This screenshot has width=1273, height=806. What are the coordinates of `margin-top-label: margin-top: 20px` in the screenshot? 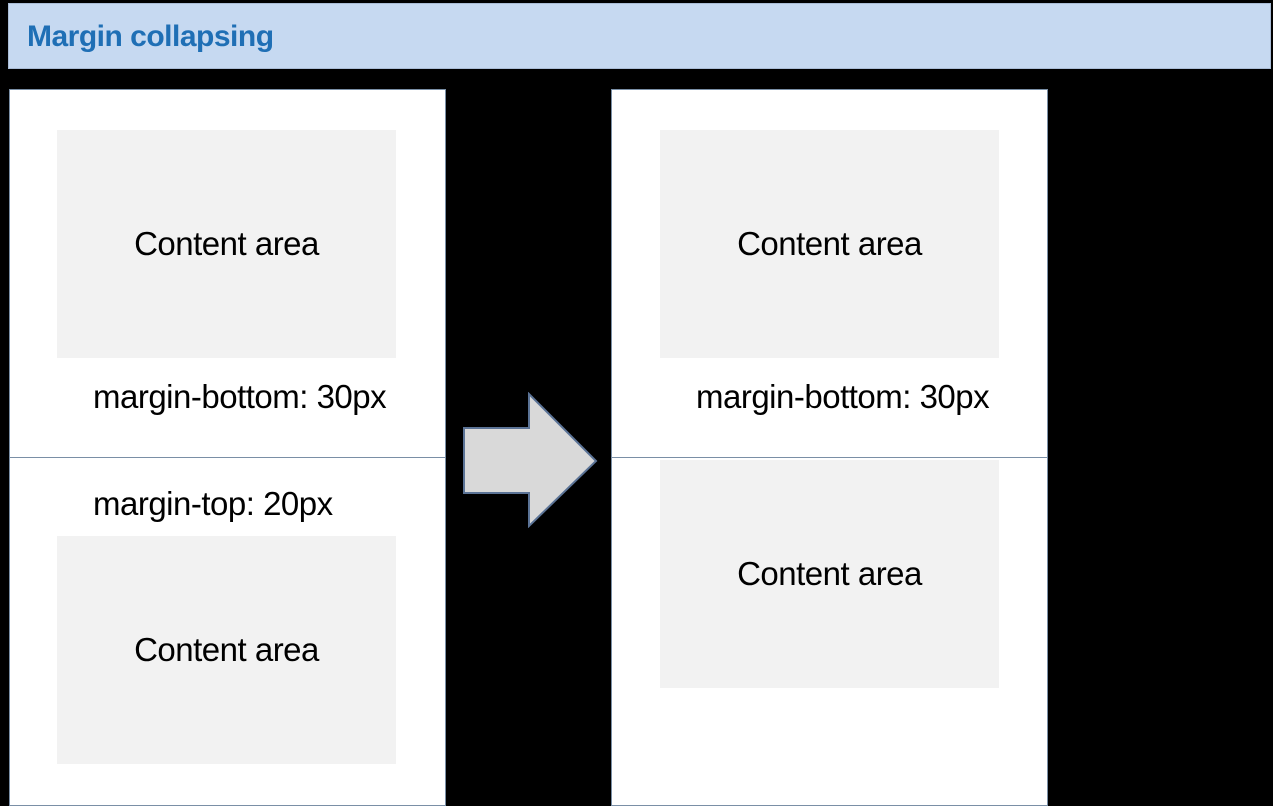 It's located at (213, 503).